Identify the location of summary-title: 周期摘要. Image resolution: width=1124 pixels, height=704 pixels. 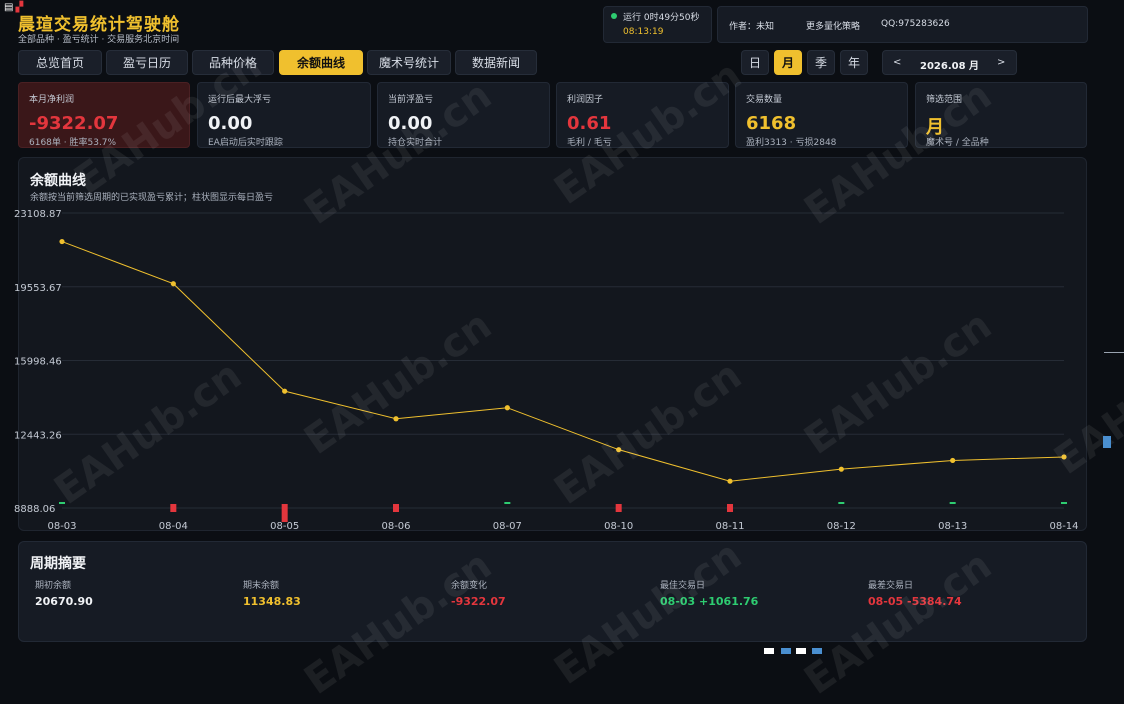
(58, 564).